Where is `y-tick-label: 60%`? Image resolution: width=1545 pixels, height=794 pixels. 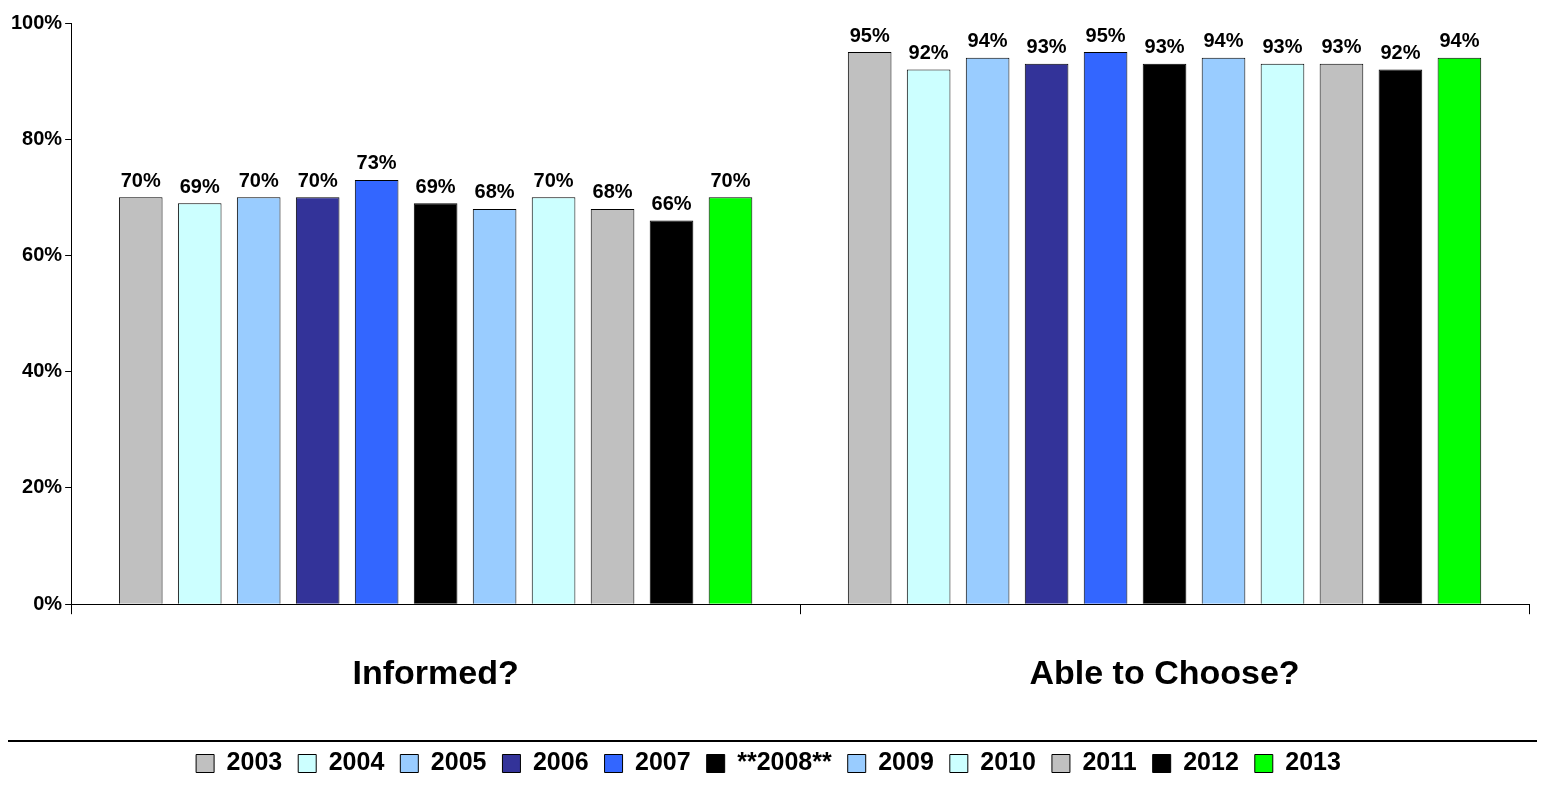 y-tick-label: 60% is located at coordinates (42, 254).